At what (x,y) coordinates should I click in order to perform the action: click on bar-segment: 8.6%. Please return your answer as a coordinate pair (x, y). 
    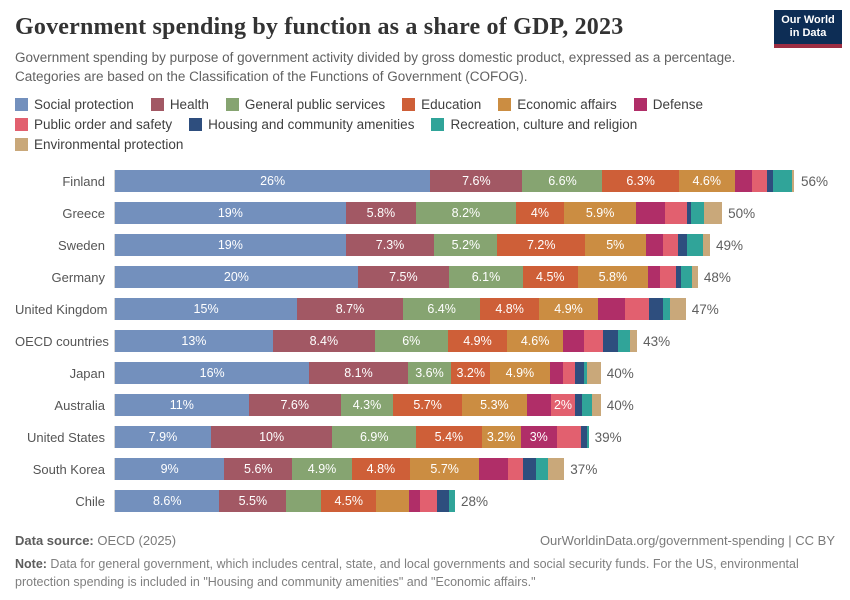
    Looking at the image, I should click on (167, 501).